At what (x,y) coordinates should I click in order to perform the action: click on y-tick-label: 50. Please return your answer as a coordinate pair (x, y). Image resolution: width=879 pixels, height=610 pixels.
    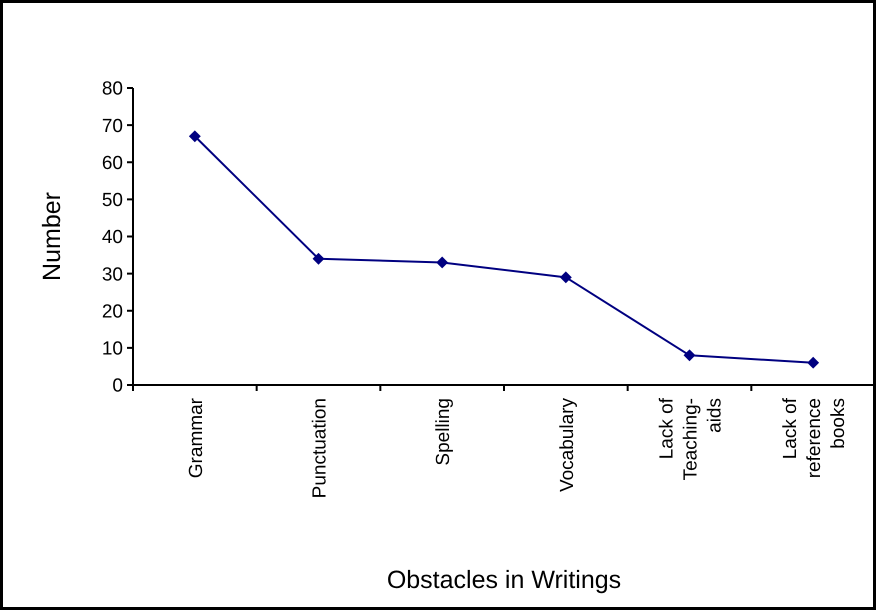
    Looking at the image, I should click on (112, 201).